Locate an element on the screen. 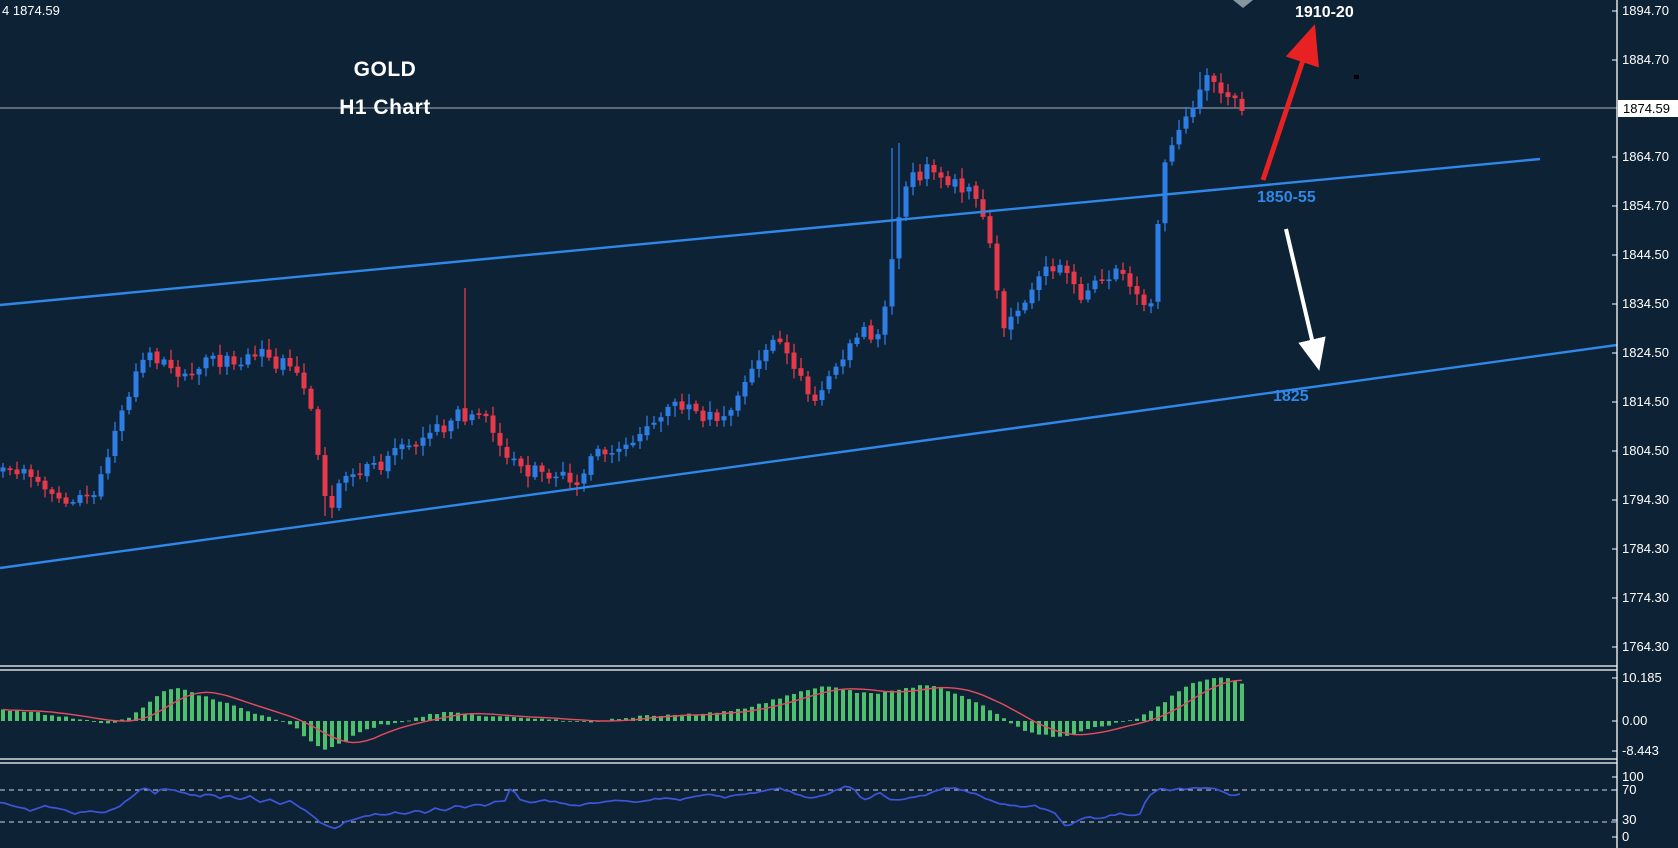  rsi-line is located at coordinates (620, 807).